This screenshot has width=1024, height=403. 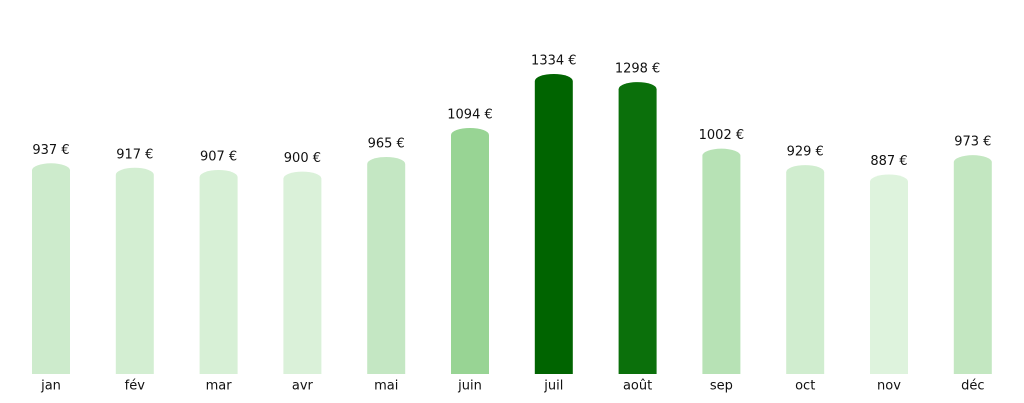 I want to click on value-label: 917 €, so click(x=134, y=154).